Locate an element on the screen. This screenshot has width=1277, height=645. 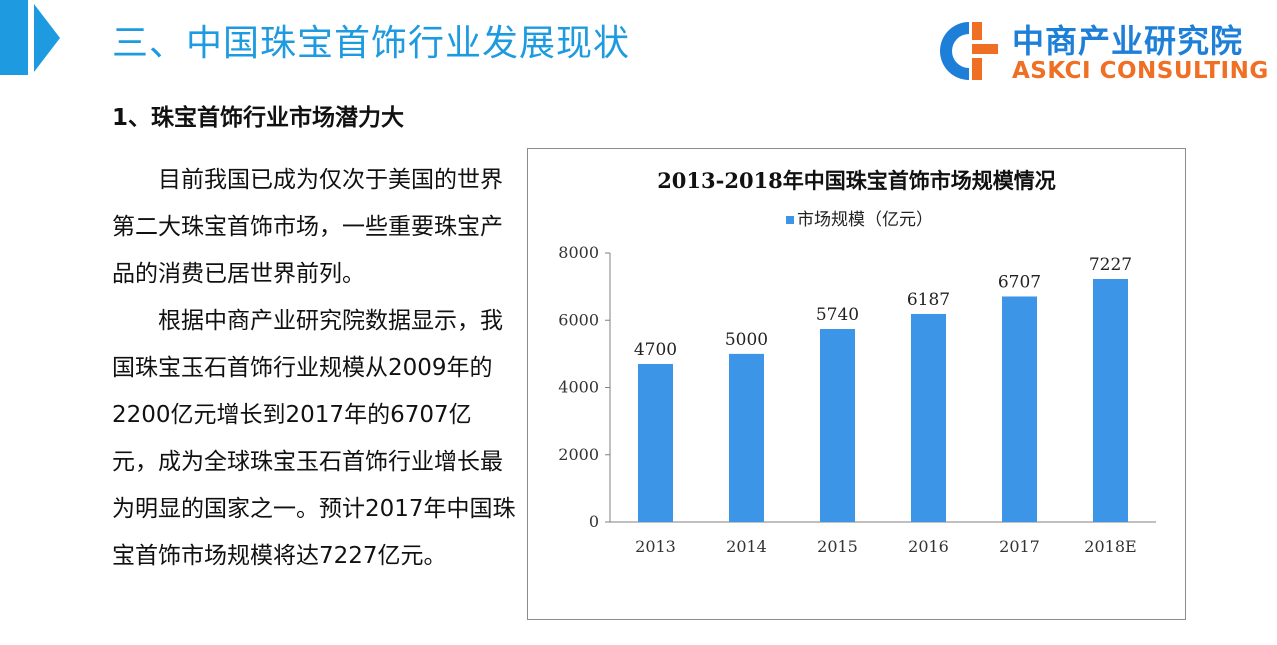
x-tick-label: 2013 is located at coordinates (655, 546).